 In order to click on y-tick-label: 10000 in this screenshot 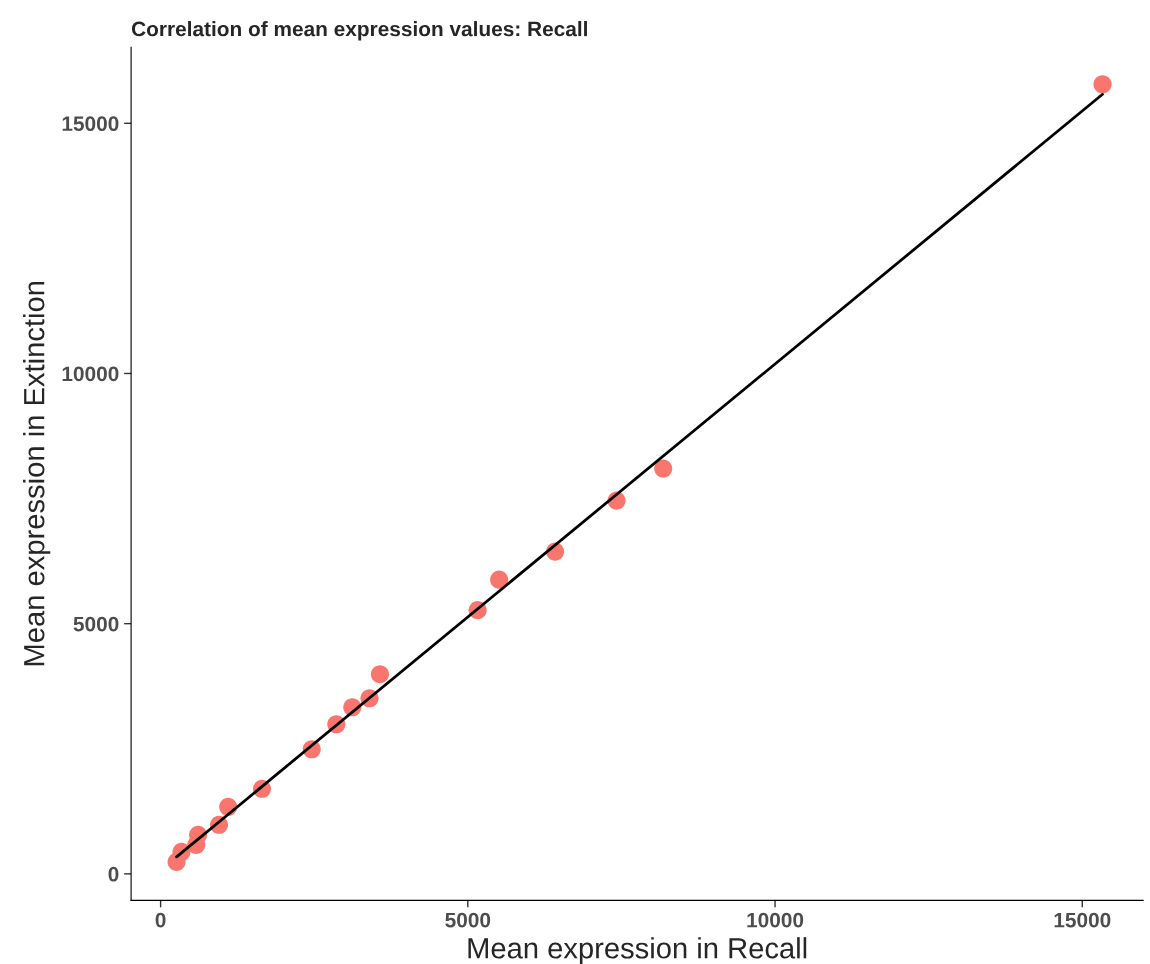, I will do `click(90, 374)`.